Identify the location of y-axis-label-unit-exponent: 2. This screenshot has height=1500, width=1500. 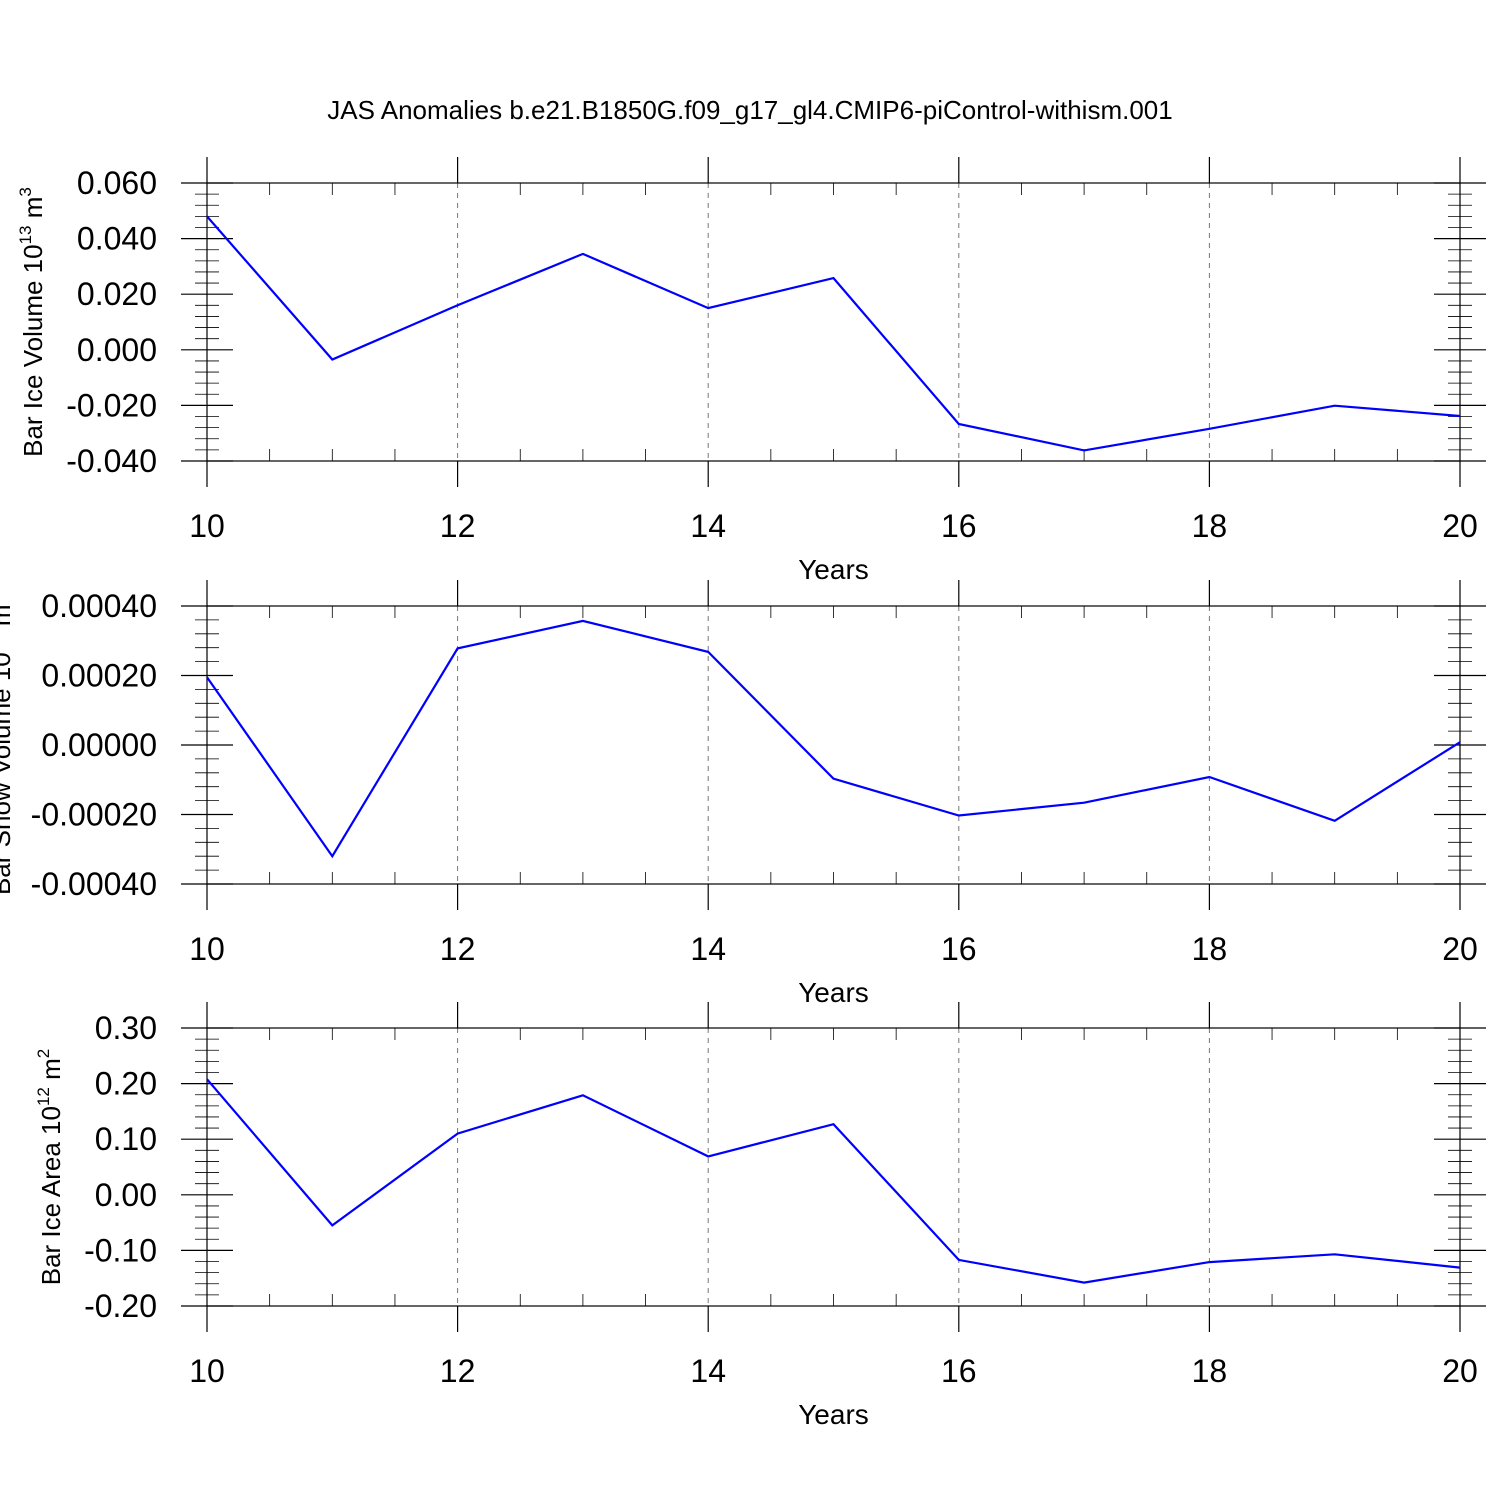
(43, 1053).